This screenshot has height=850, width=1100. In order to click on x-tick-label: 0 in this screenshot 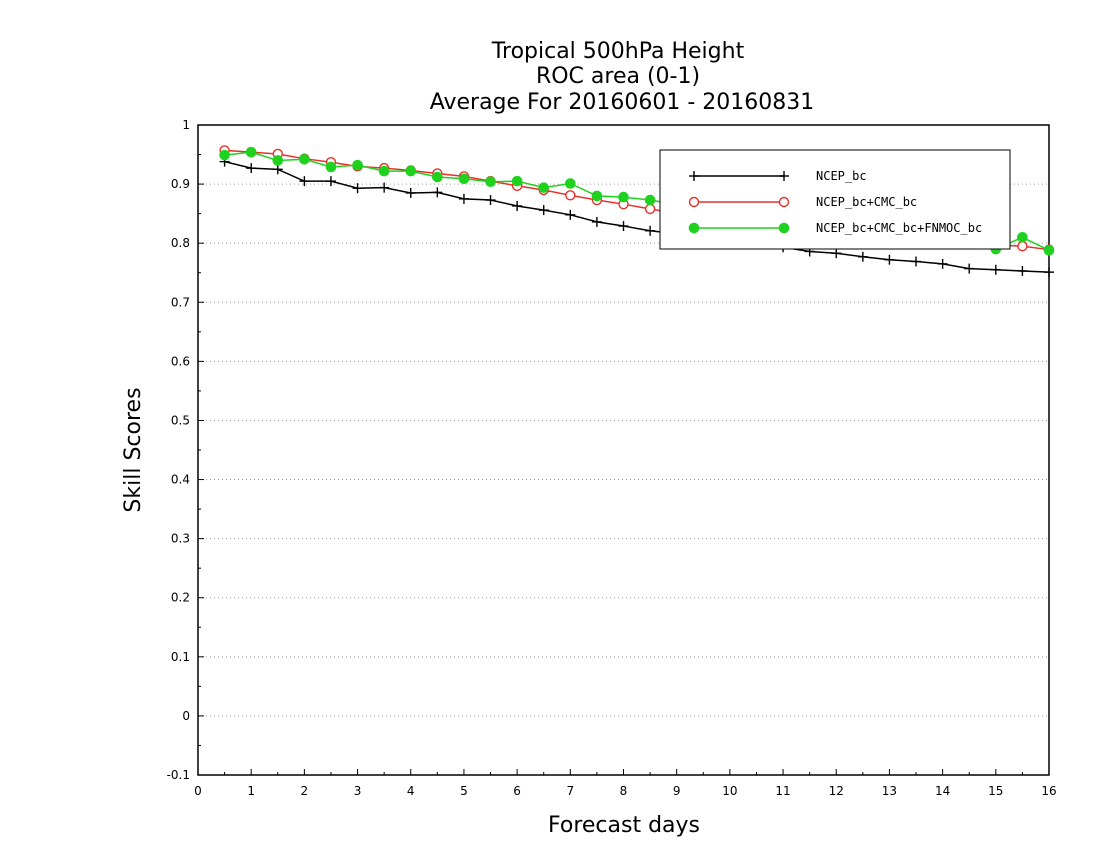, I will do `click(198, 791)`.